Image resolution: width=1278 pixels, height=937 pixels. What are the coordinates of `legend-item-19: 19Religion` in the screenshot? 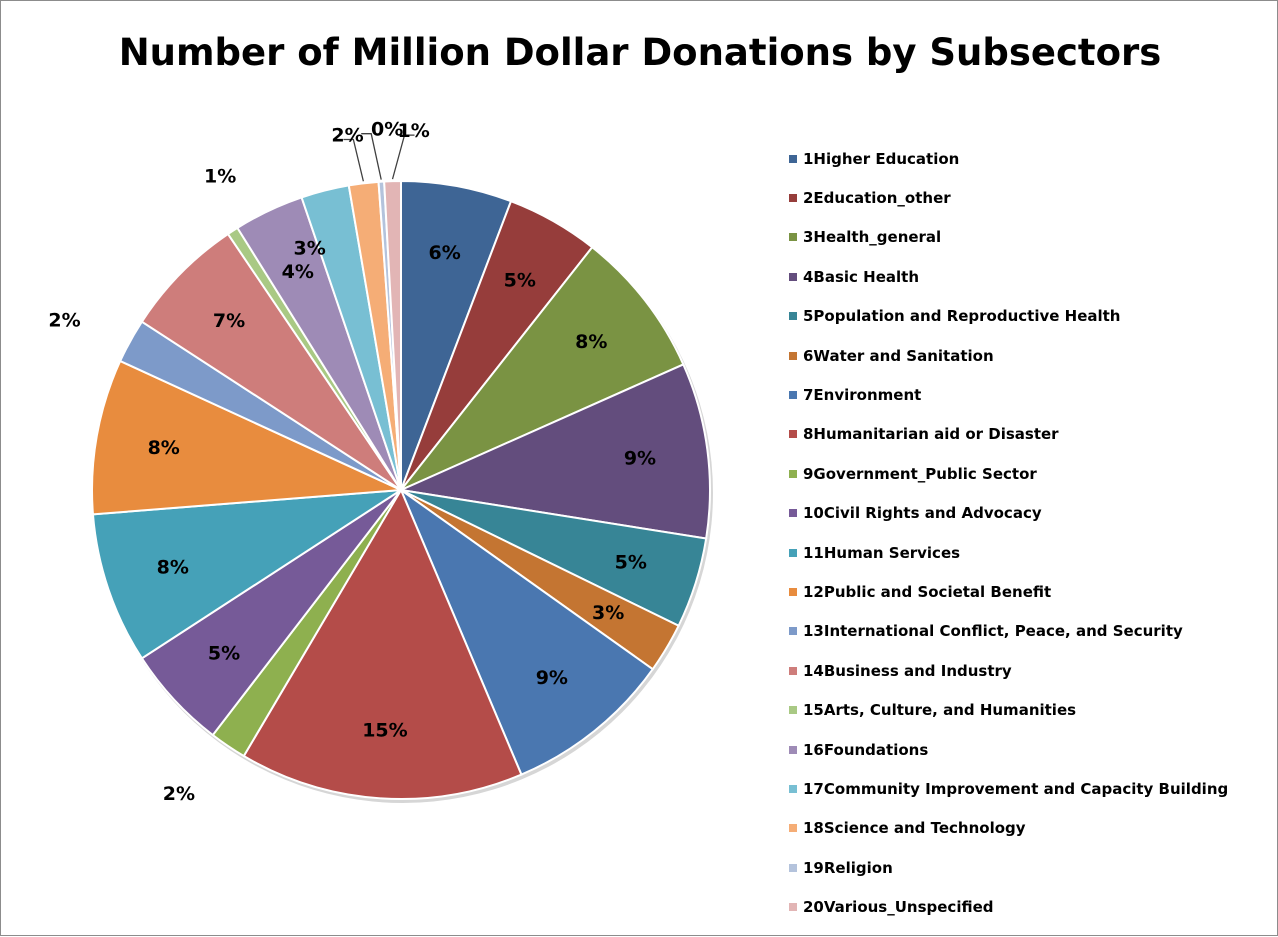 It's located at (1008, 867).